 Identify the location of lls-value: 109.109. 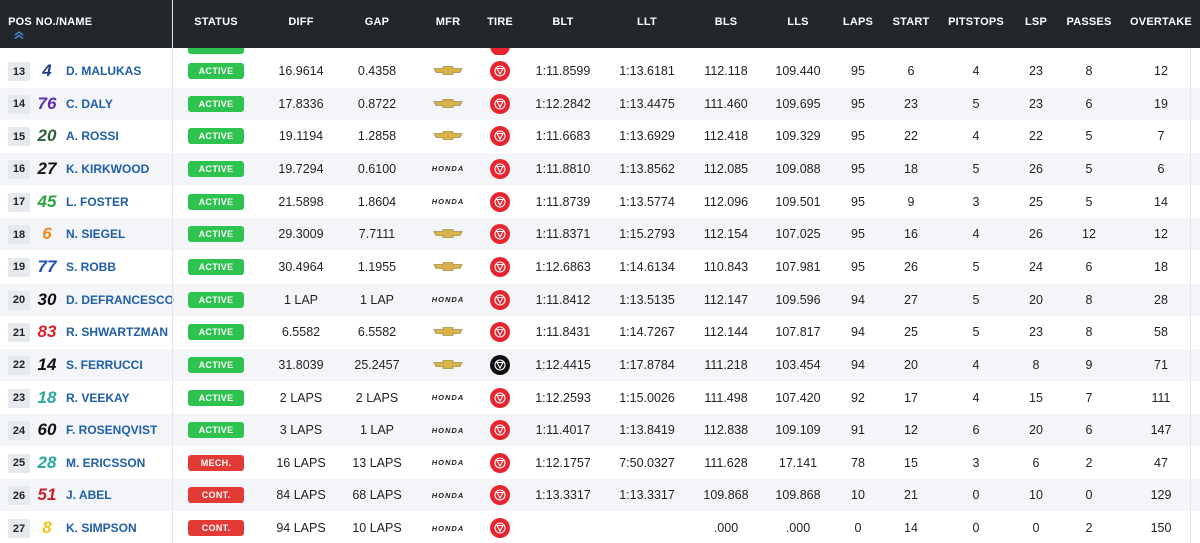
(798, 430).